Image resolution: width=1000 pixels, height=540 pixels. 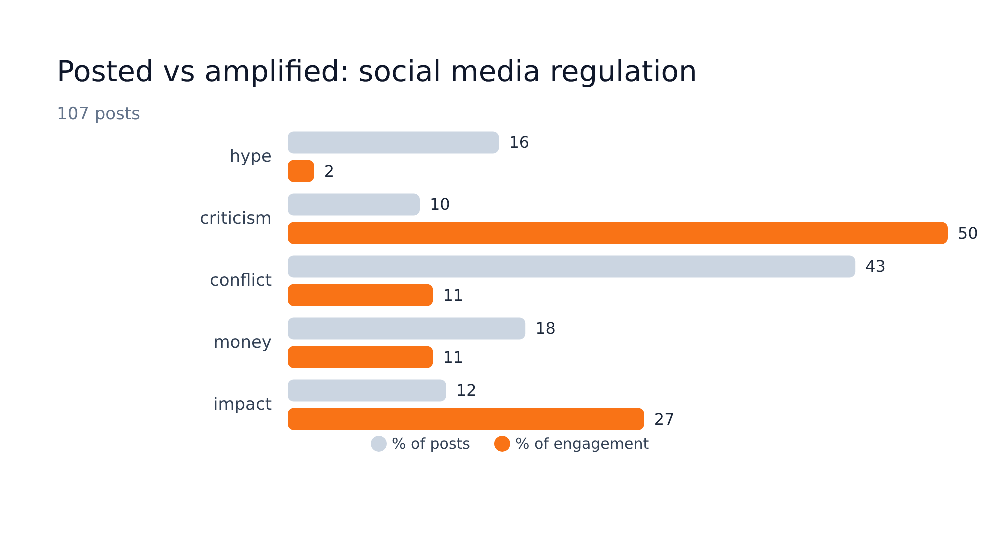 What do you see at coordinates (968, 233) in the screenshot?
I see `data-label: 50` at bounding box center [968, 233].